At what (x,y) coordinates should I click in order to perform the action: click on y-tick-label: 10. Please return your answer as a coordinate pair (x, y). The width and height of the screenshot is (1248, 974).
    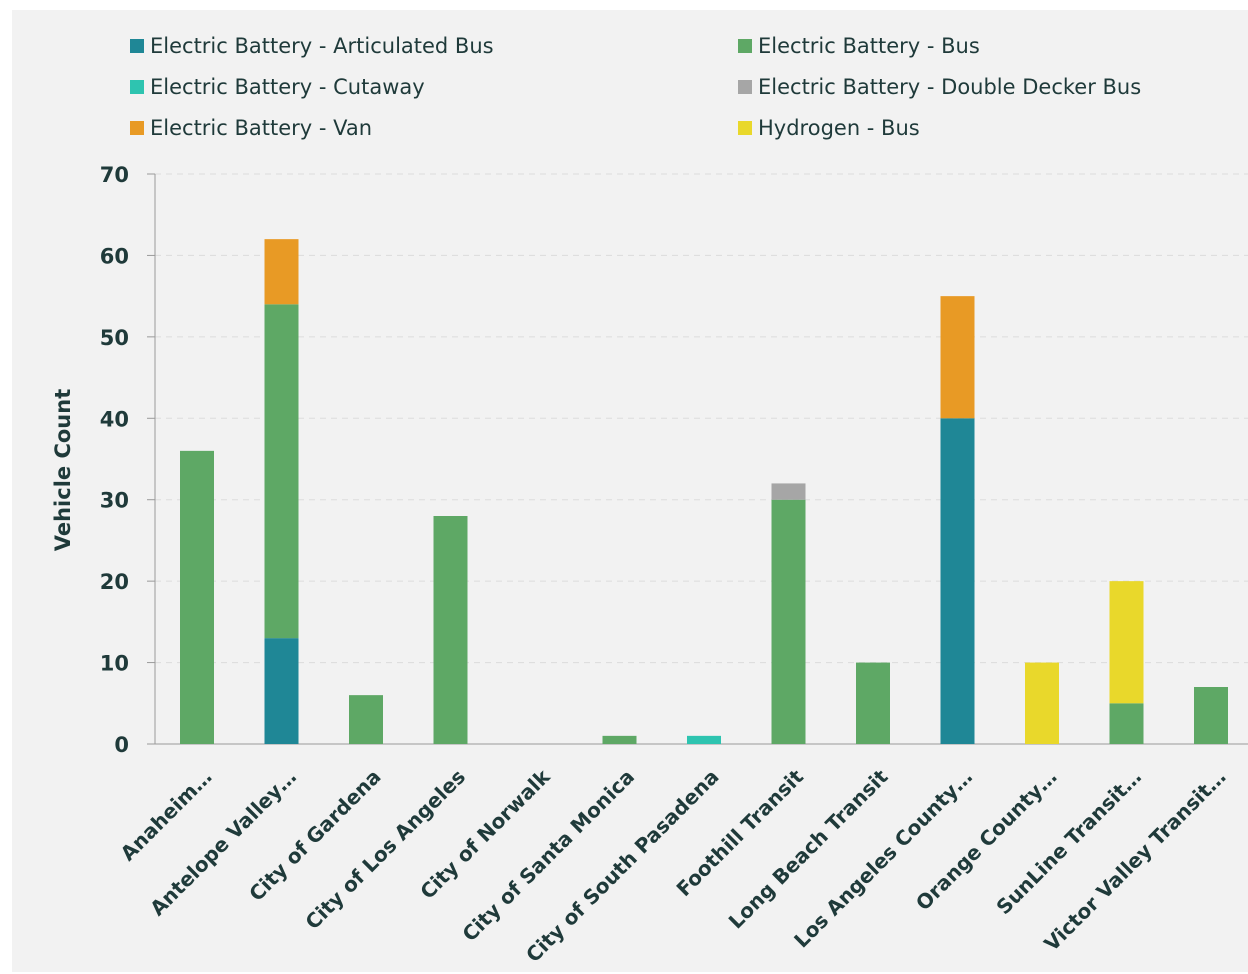
    Looking at the image, I should click on (114, 664).